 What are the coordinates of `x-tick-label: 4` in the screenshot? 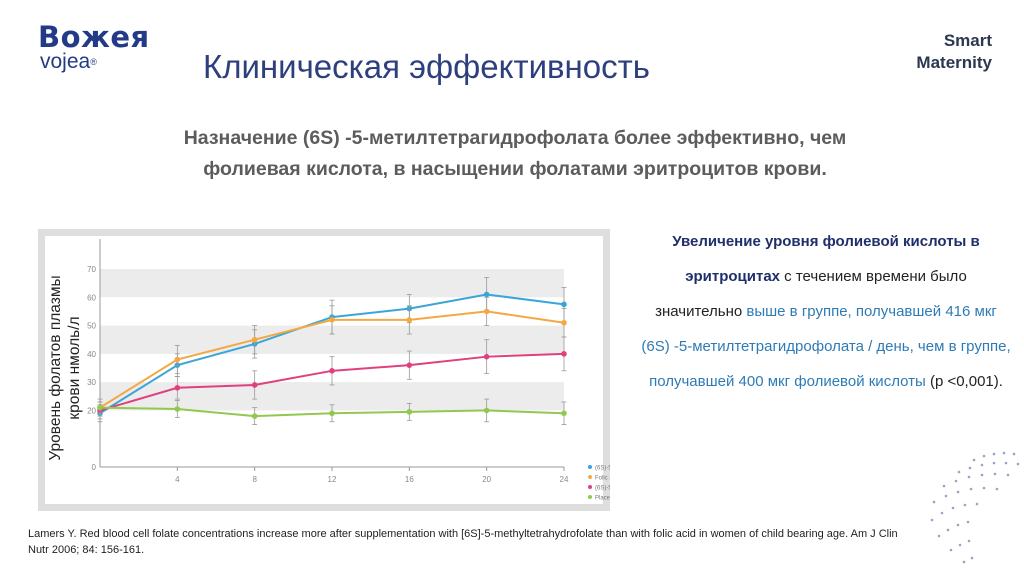 It's located at (177, 479).